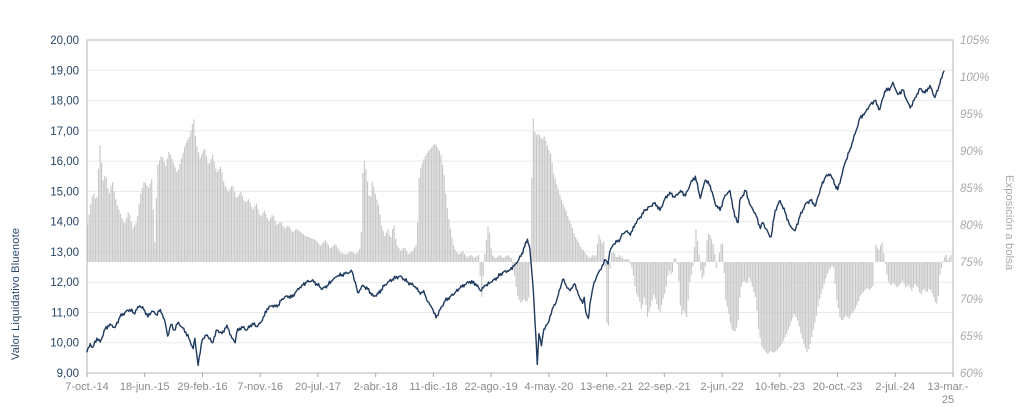 The image size is (1024, 417). What do you see at coordinates (64, 132) in the screenshot?
I see `left-axis-tick-label: 17,00` at bounding box center [64, 132].